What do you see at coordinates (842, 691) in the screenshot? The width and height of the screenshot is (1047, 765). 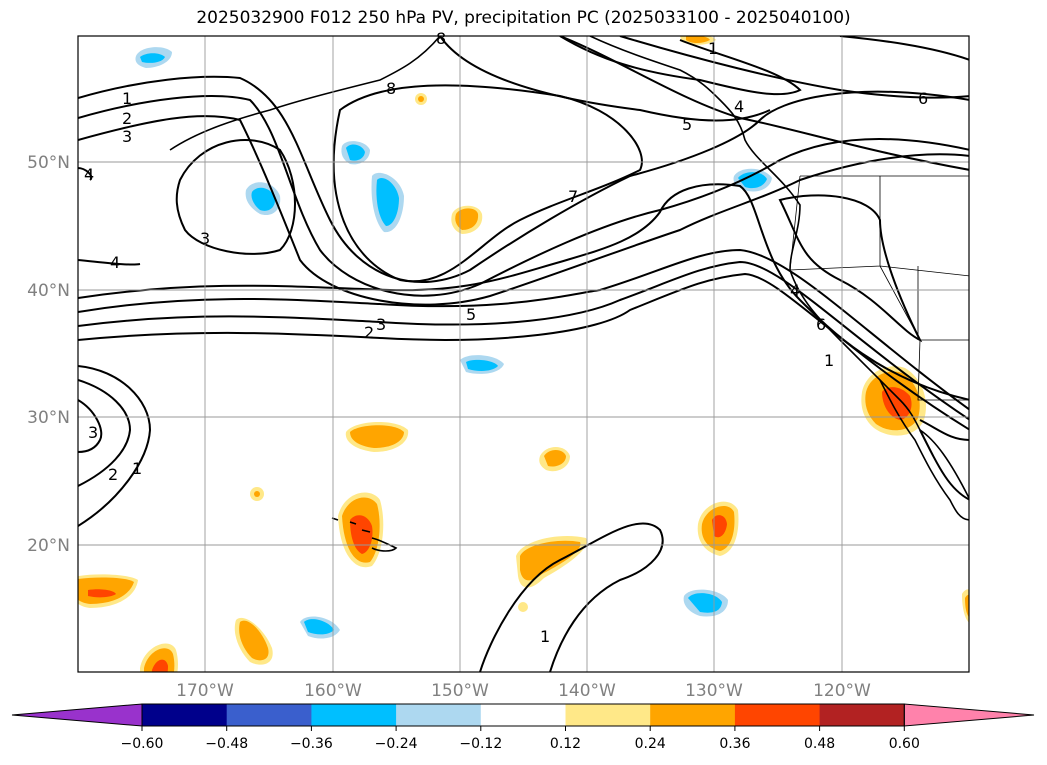 I see `longitude-label: 120°W` at bounding box center [842, 691].